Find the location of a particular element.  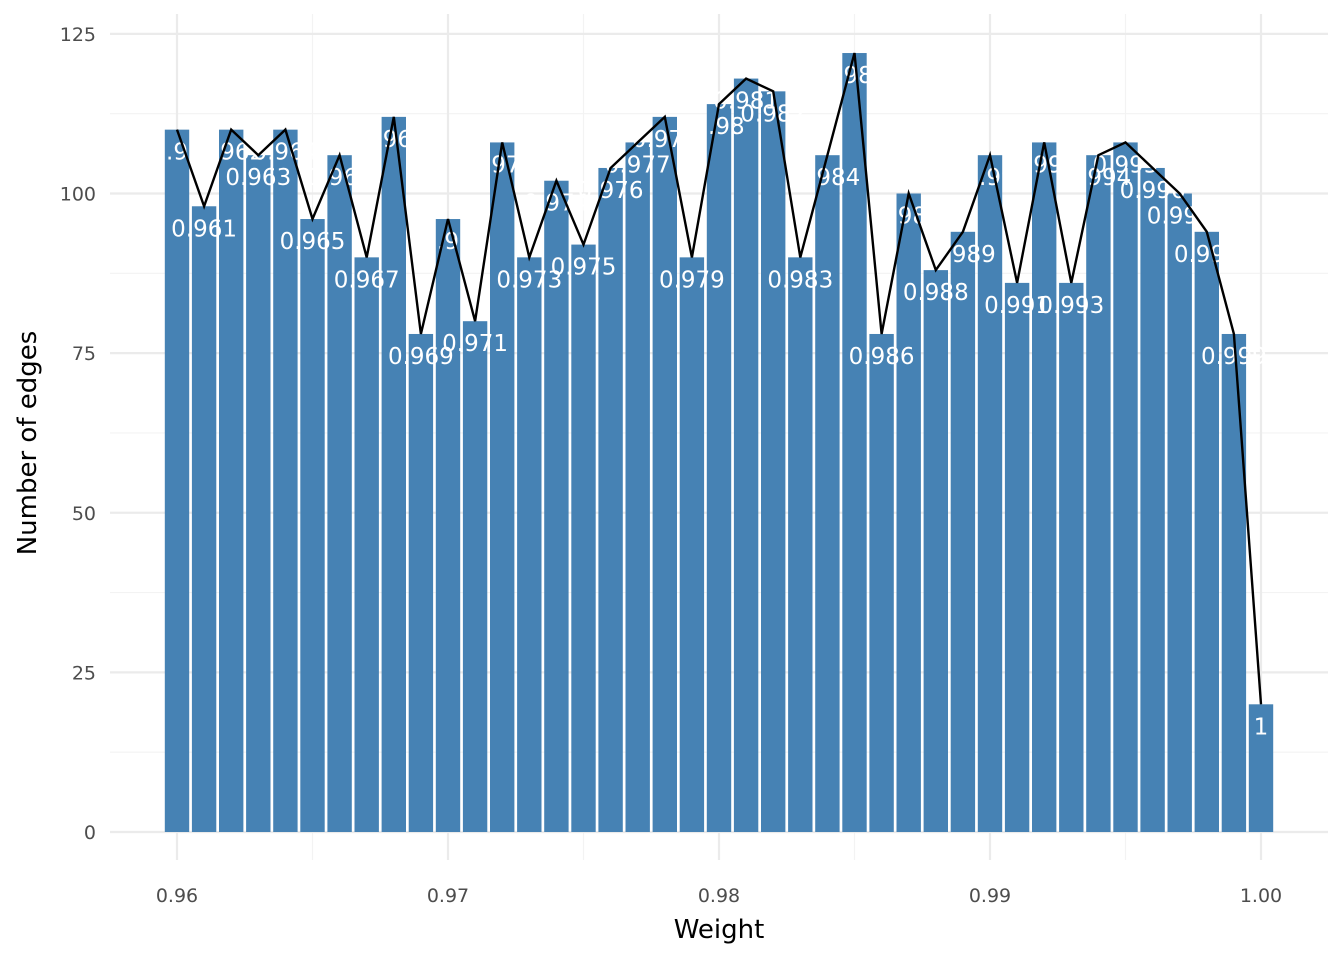

bar-label-0.982: 0.982 is located at coordinates (773, 114).